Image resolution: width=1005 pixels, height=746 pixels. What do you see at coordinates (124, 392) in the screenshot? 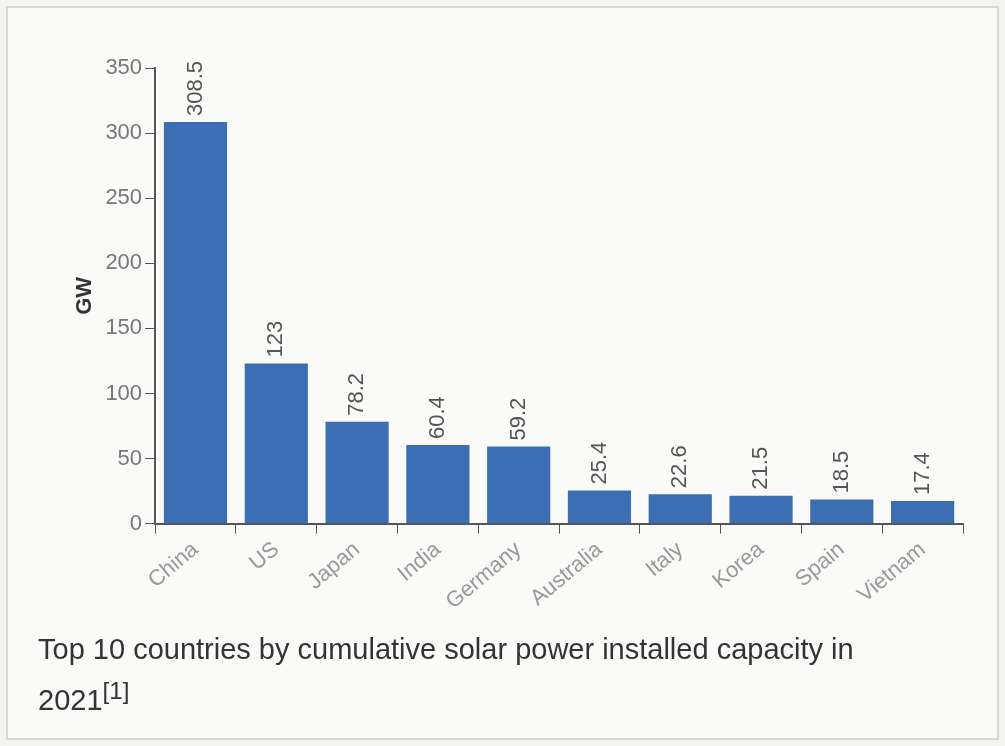
I see `y-tick-label: 100` at bounding box center [124, 392].